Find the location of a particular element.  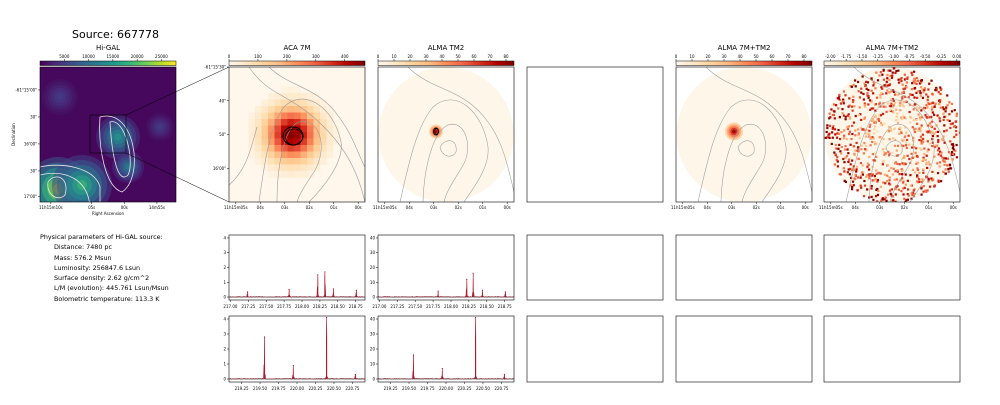

colorbar-label-aca7m-1: 100 is located at coordinates (258, 56).